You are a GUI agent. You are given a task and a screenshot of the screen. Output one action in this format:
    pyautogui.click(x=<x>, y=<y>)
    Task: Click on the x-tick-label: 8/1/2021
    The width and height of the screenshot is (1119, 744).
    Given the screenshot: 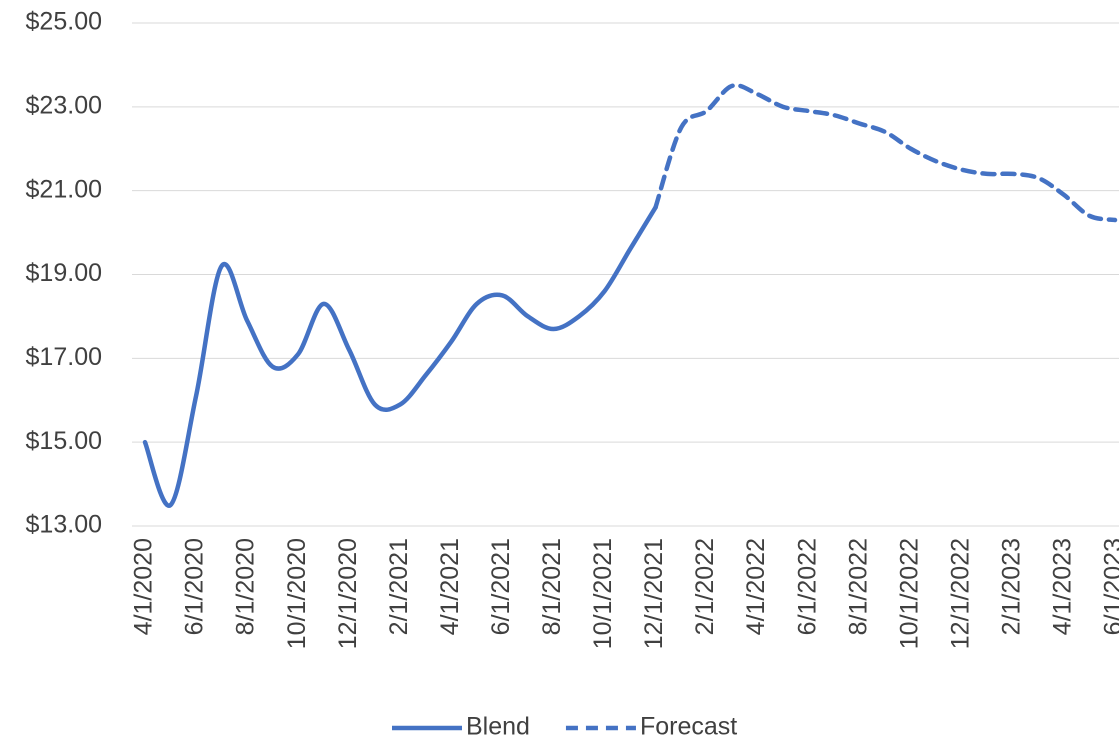 What is the action you would take?
    pyautogui.click(x=552, y=586)
    